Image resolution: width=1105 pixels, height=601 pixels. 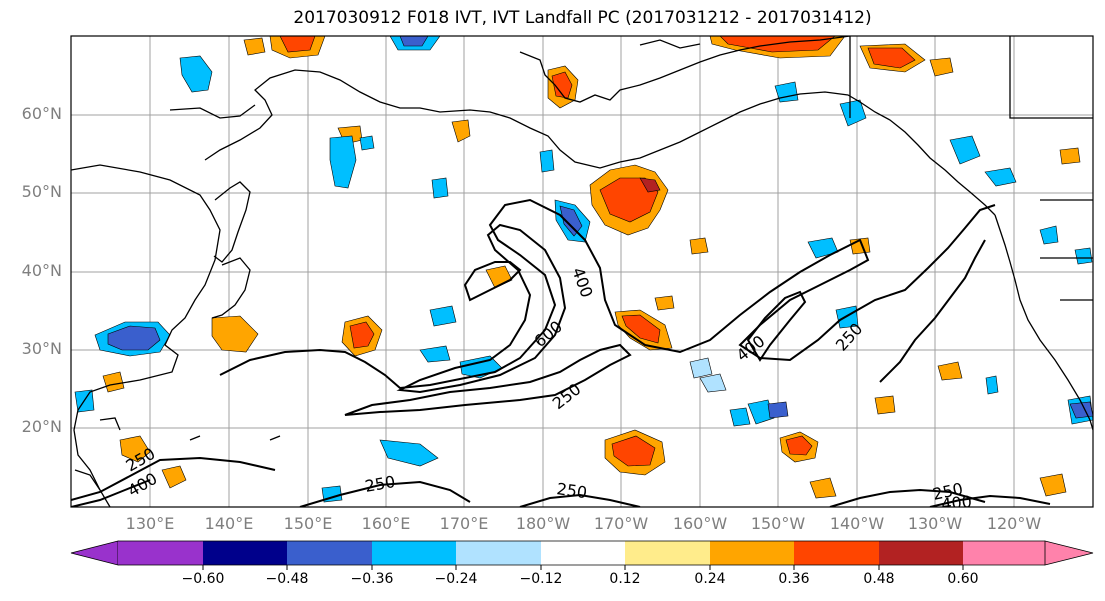 What do you see at coordinates (571, 490) in the screenshot?
I see `contour-label-250-e: 250` at bounding box center [571, 490].